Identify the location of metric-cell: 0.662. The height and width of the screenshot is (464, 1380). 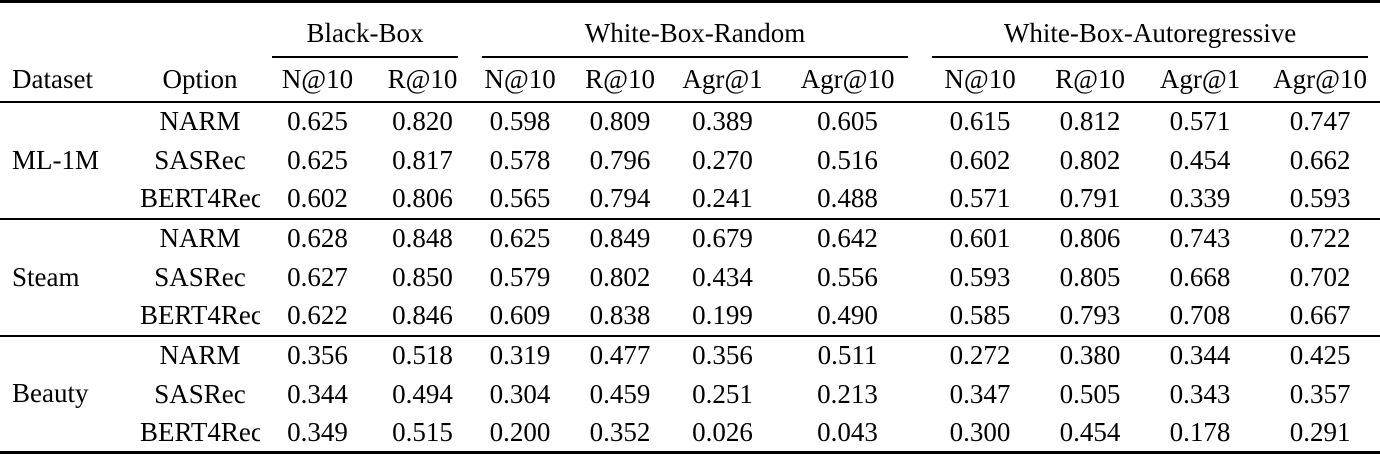
(1320, 159).